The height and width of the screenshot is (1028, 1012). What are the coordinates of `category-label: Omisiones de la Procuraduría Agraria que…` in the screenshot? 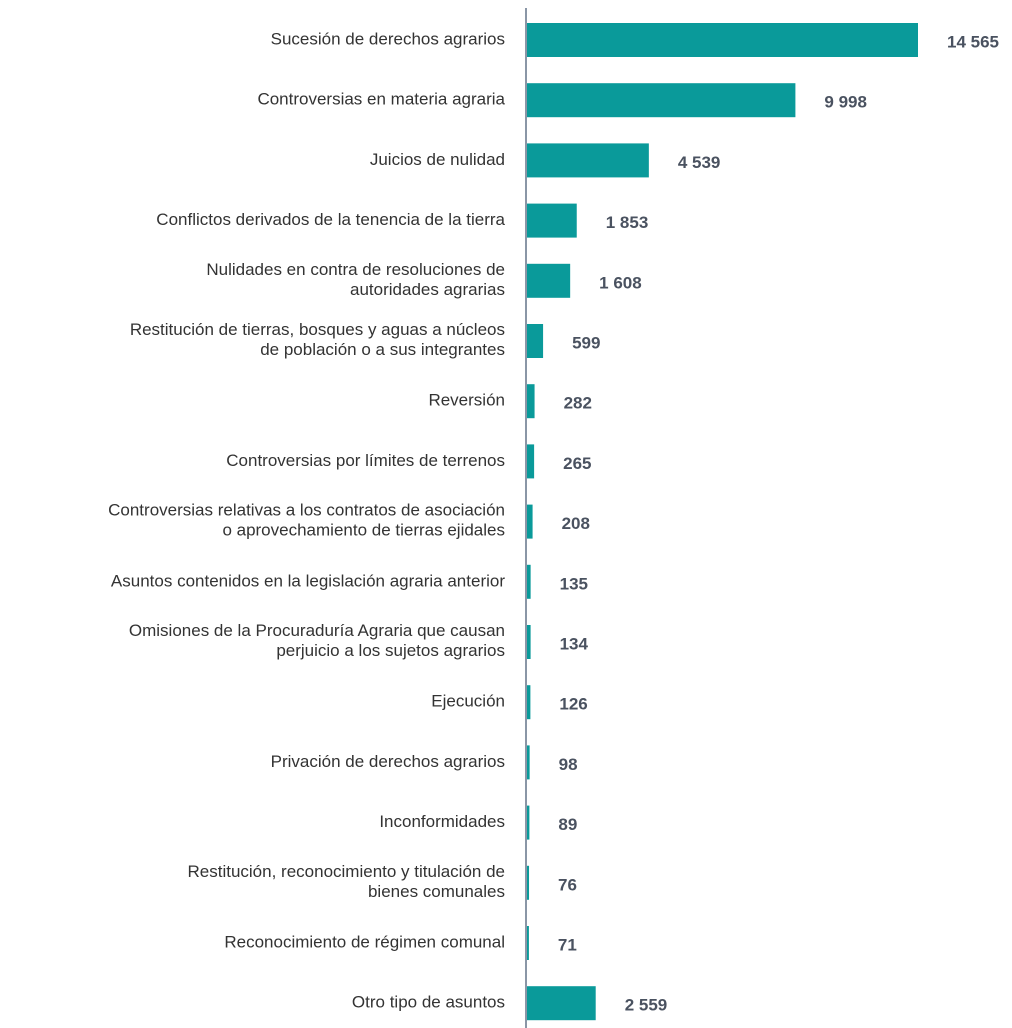 It's located at (317, 640).